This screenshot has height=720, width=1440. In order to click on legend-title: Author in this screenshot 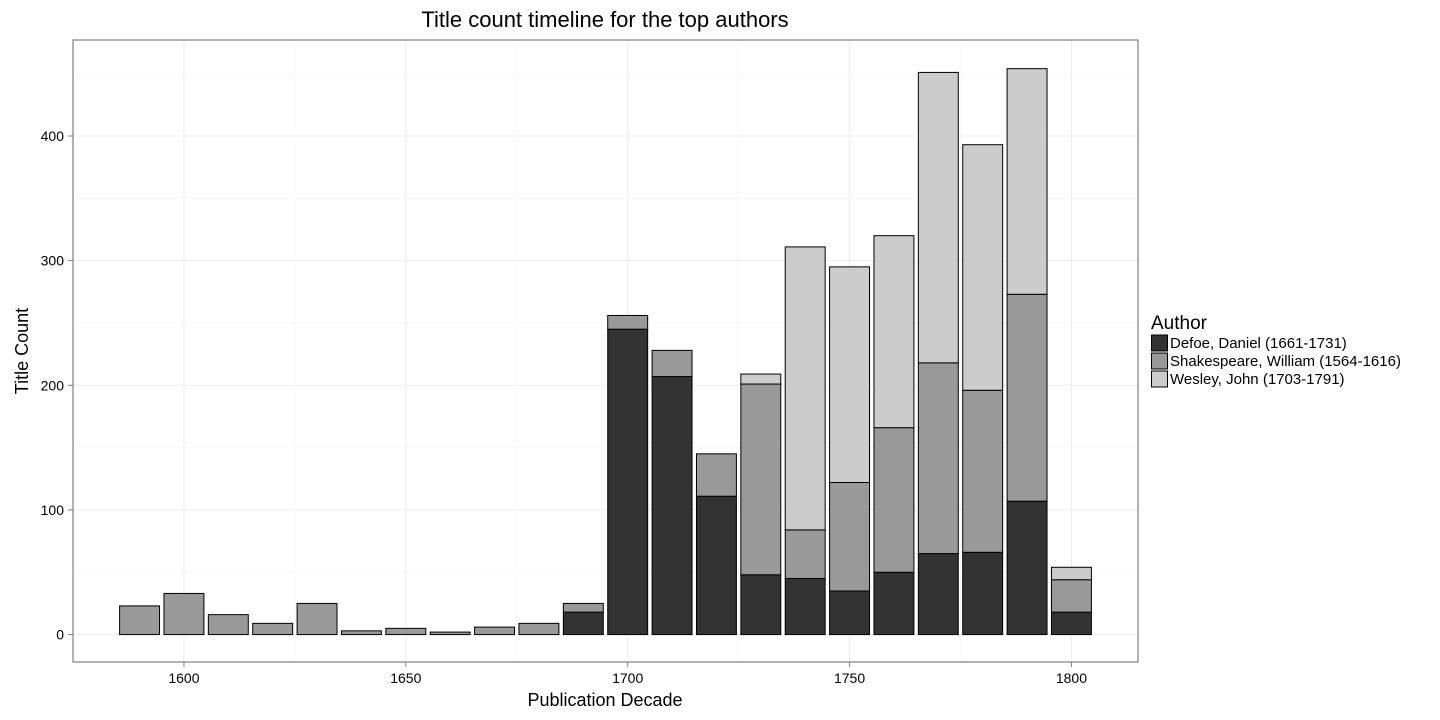, I will do `click(1179, 323)`.